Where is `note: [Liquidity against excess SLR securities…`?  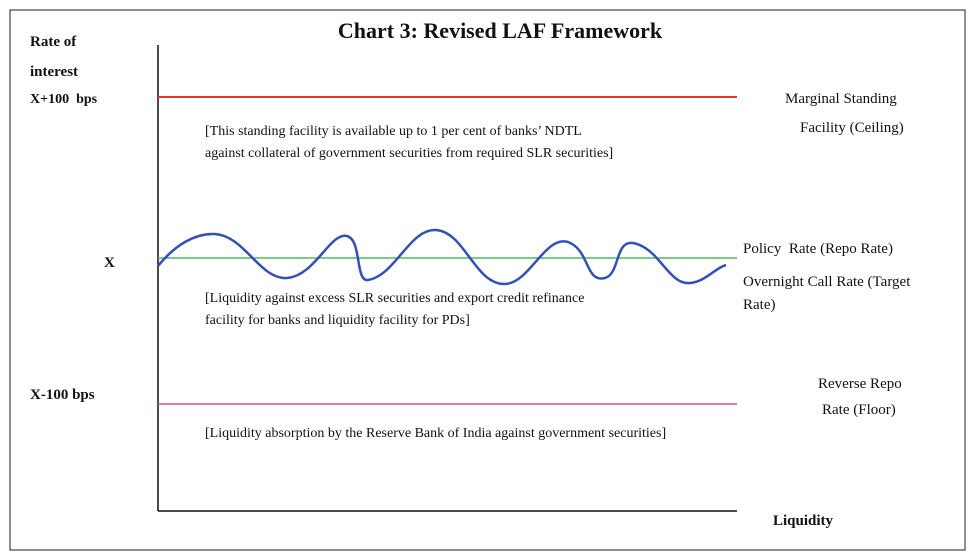 note: [Liquidity against excess SLR securities… is located at coordinates (394, 298).